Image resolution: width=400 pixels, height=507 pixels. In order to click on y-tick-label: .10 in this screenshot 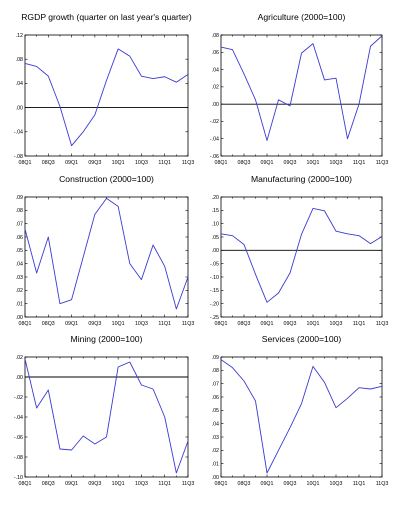, I will do `click(215, 224)`.